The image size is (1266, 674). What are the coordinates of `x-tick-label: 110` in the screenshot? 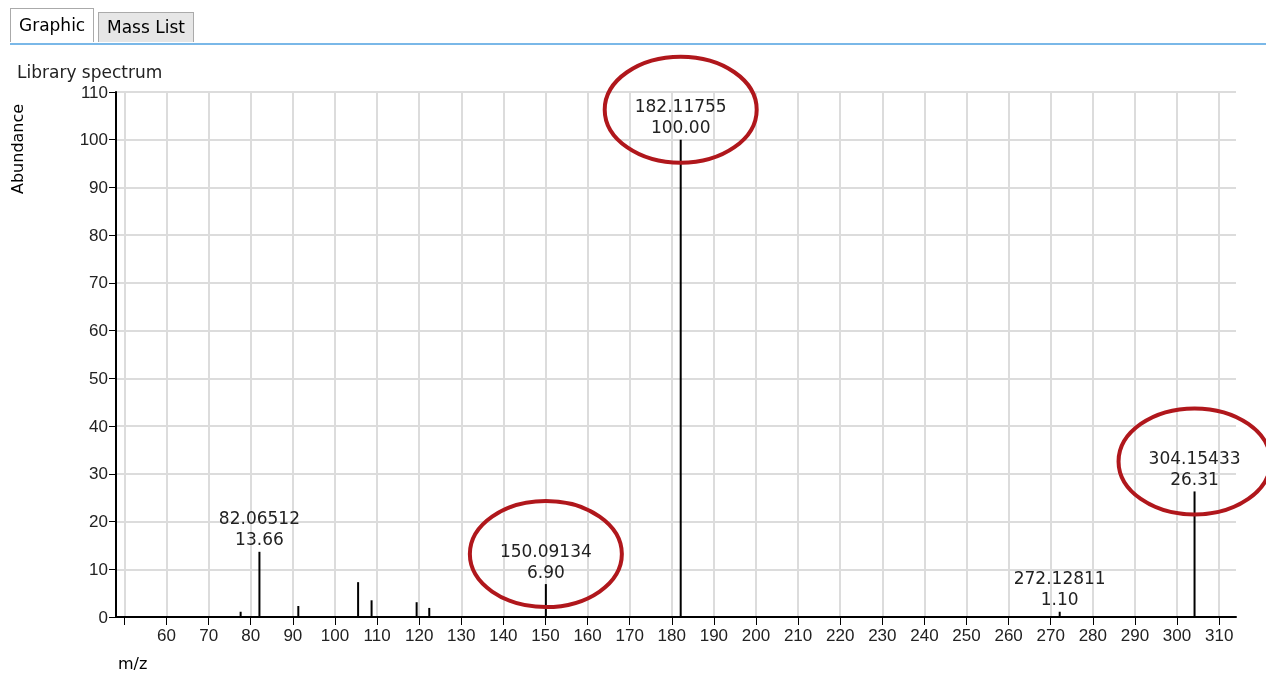 It's located at (377, 635).